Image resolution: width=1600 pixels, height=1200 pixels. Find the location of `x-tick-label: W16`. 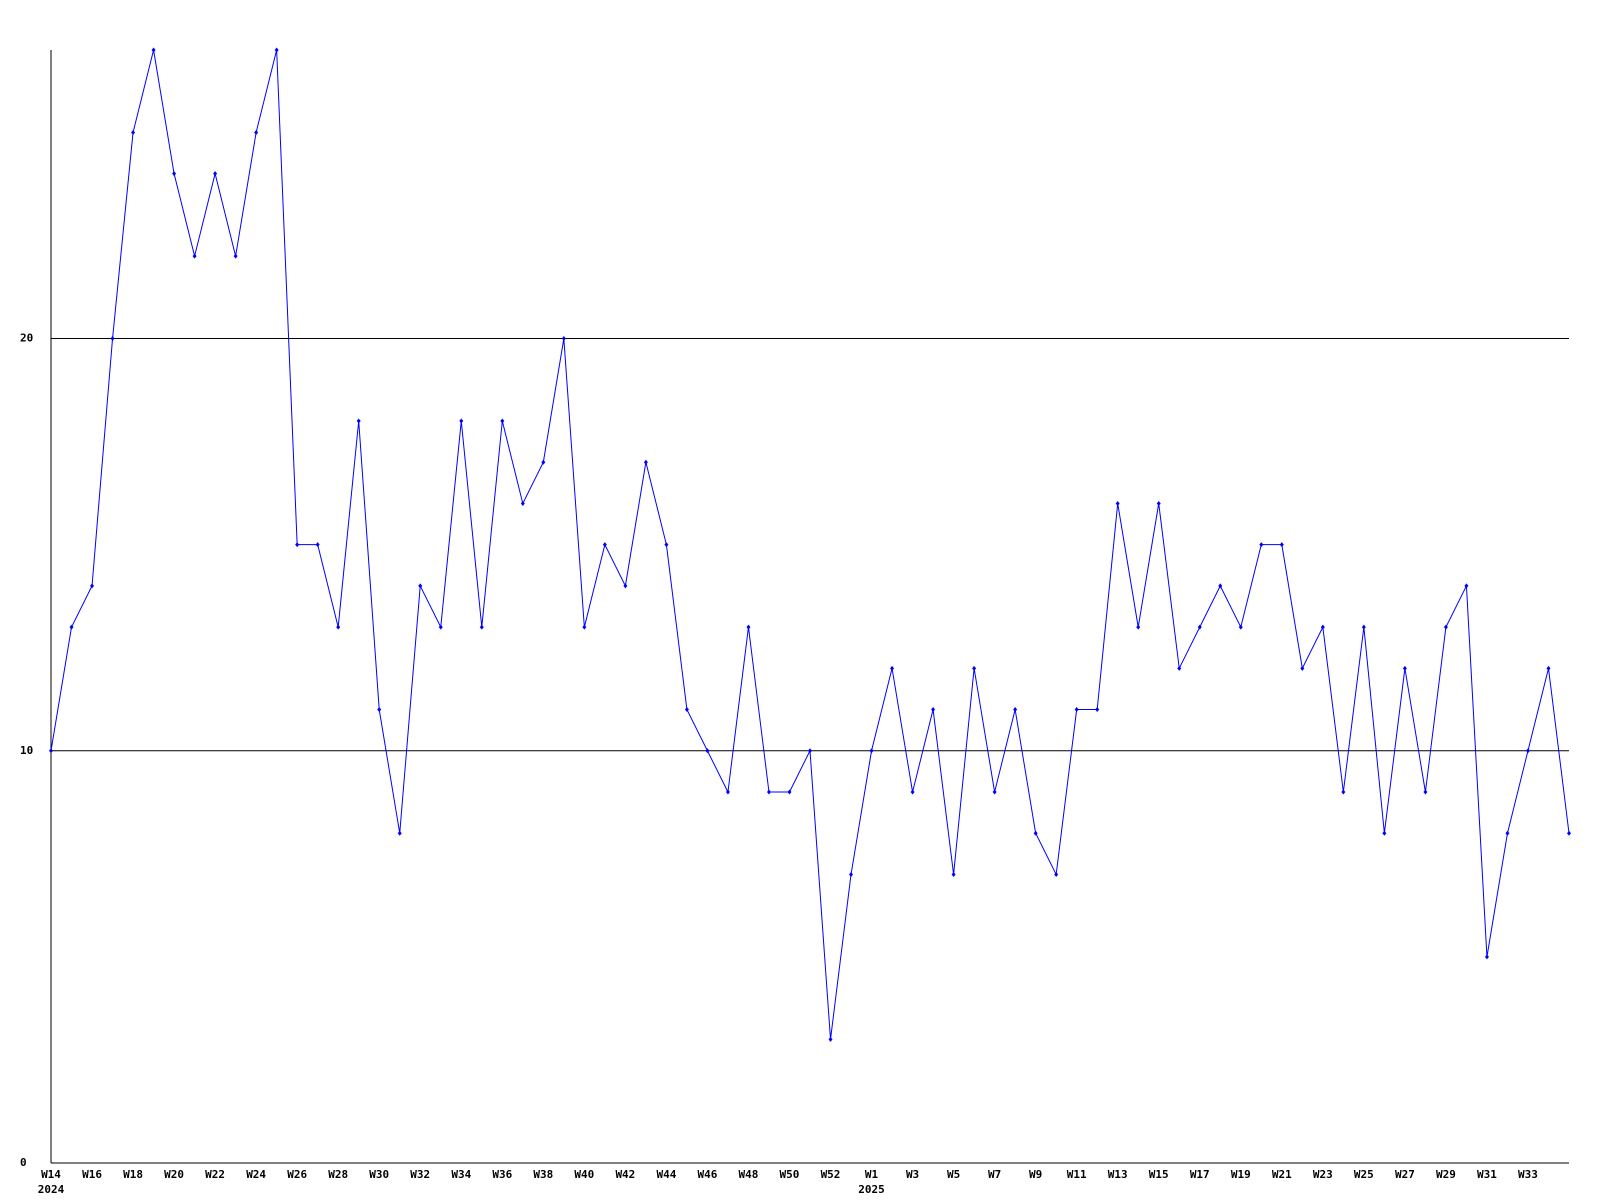

x-tick-label: W16 is located at coordinates (92, 1174).